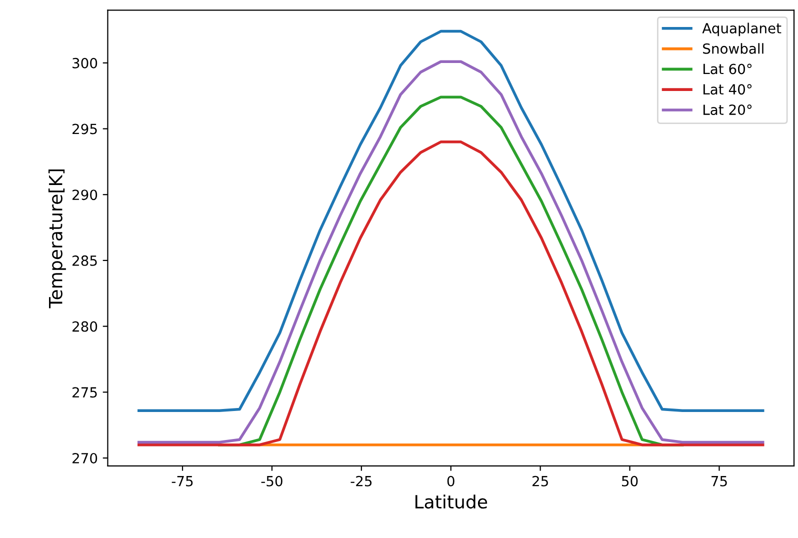 The width and height of the screenshot is (798, 538). Describe the element at coordinates (85, 195) in the screenshot. I see `y-tick-label: 290` at that location.